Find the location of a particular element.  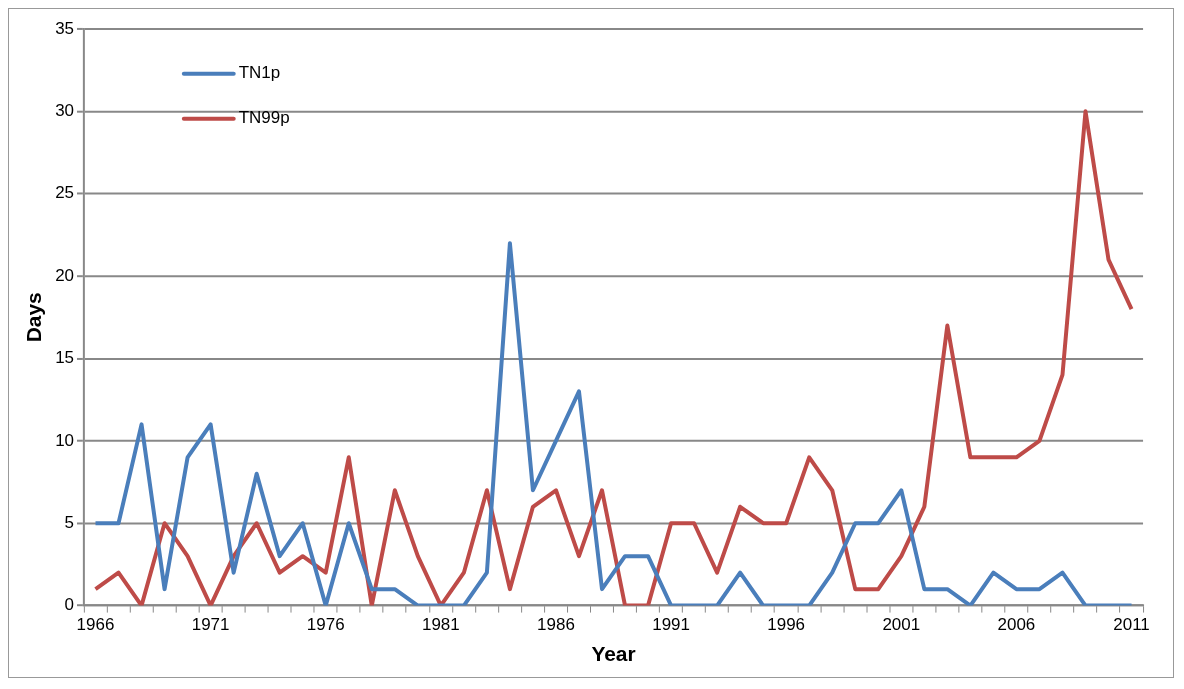

x-tick-label: 1991 is located at coordinates (671, 625).